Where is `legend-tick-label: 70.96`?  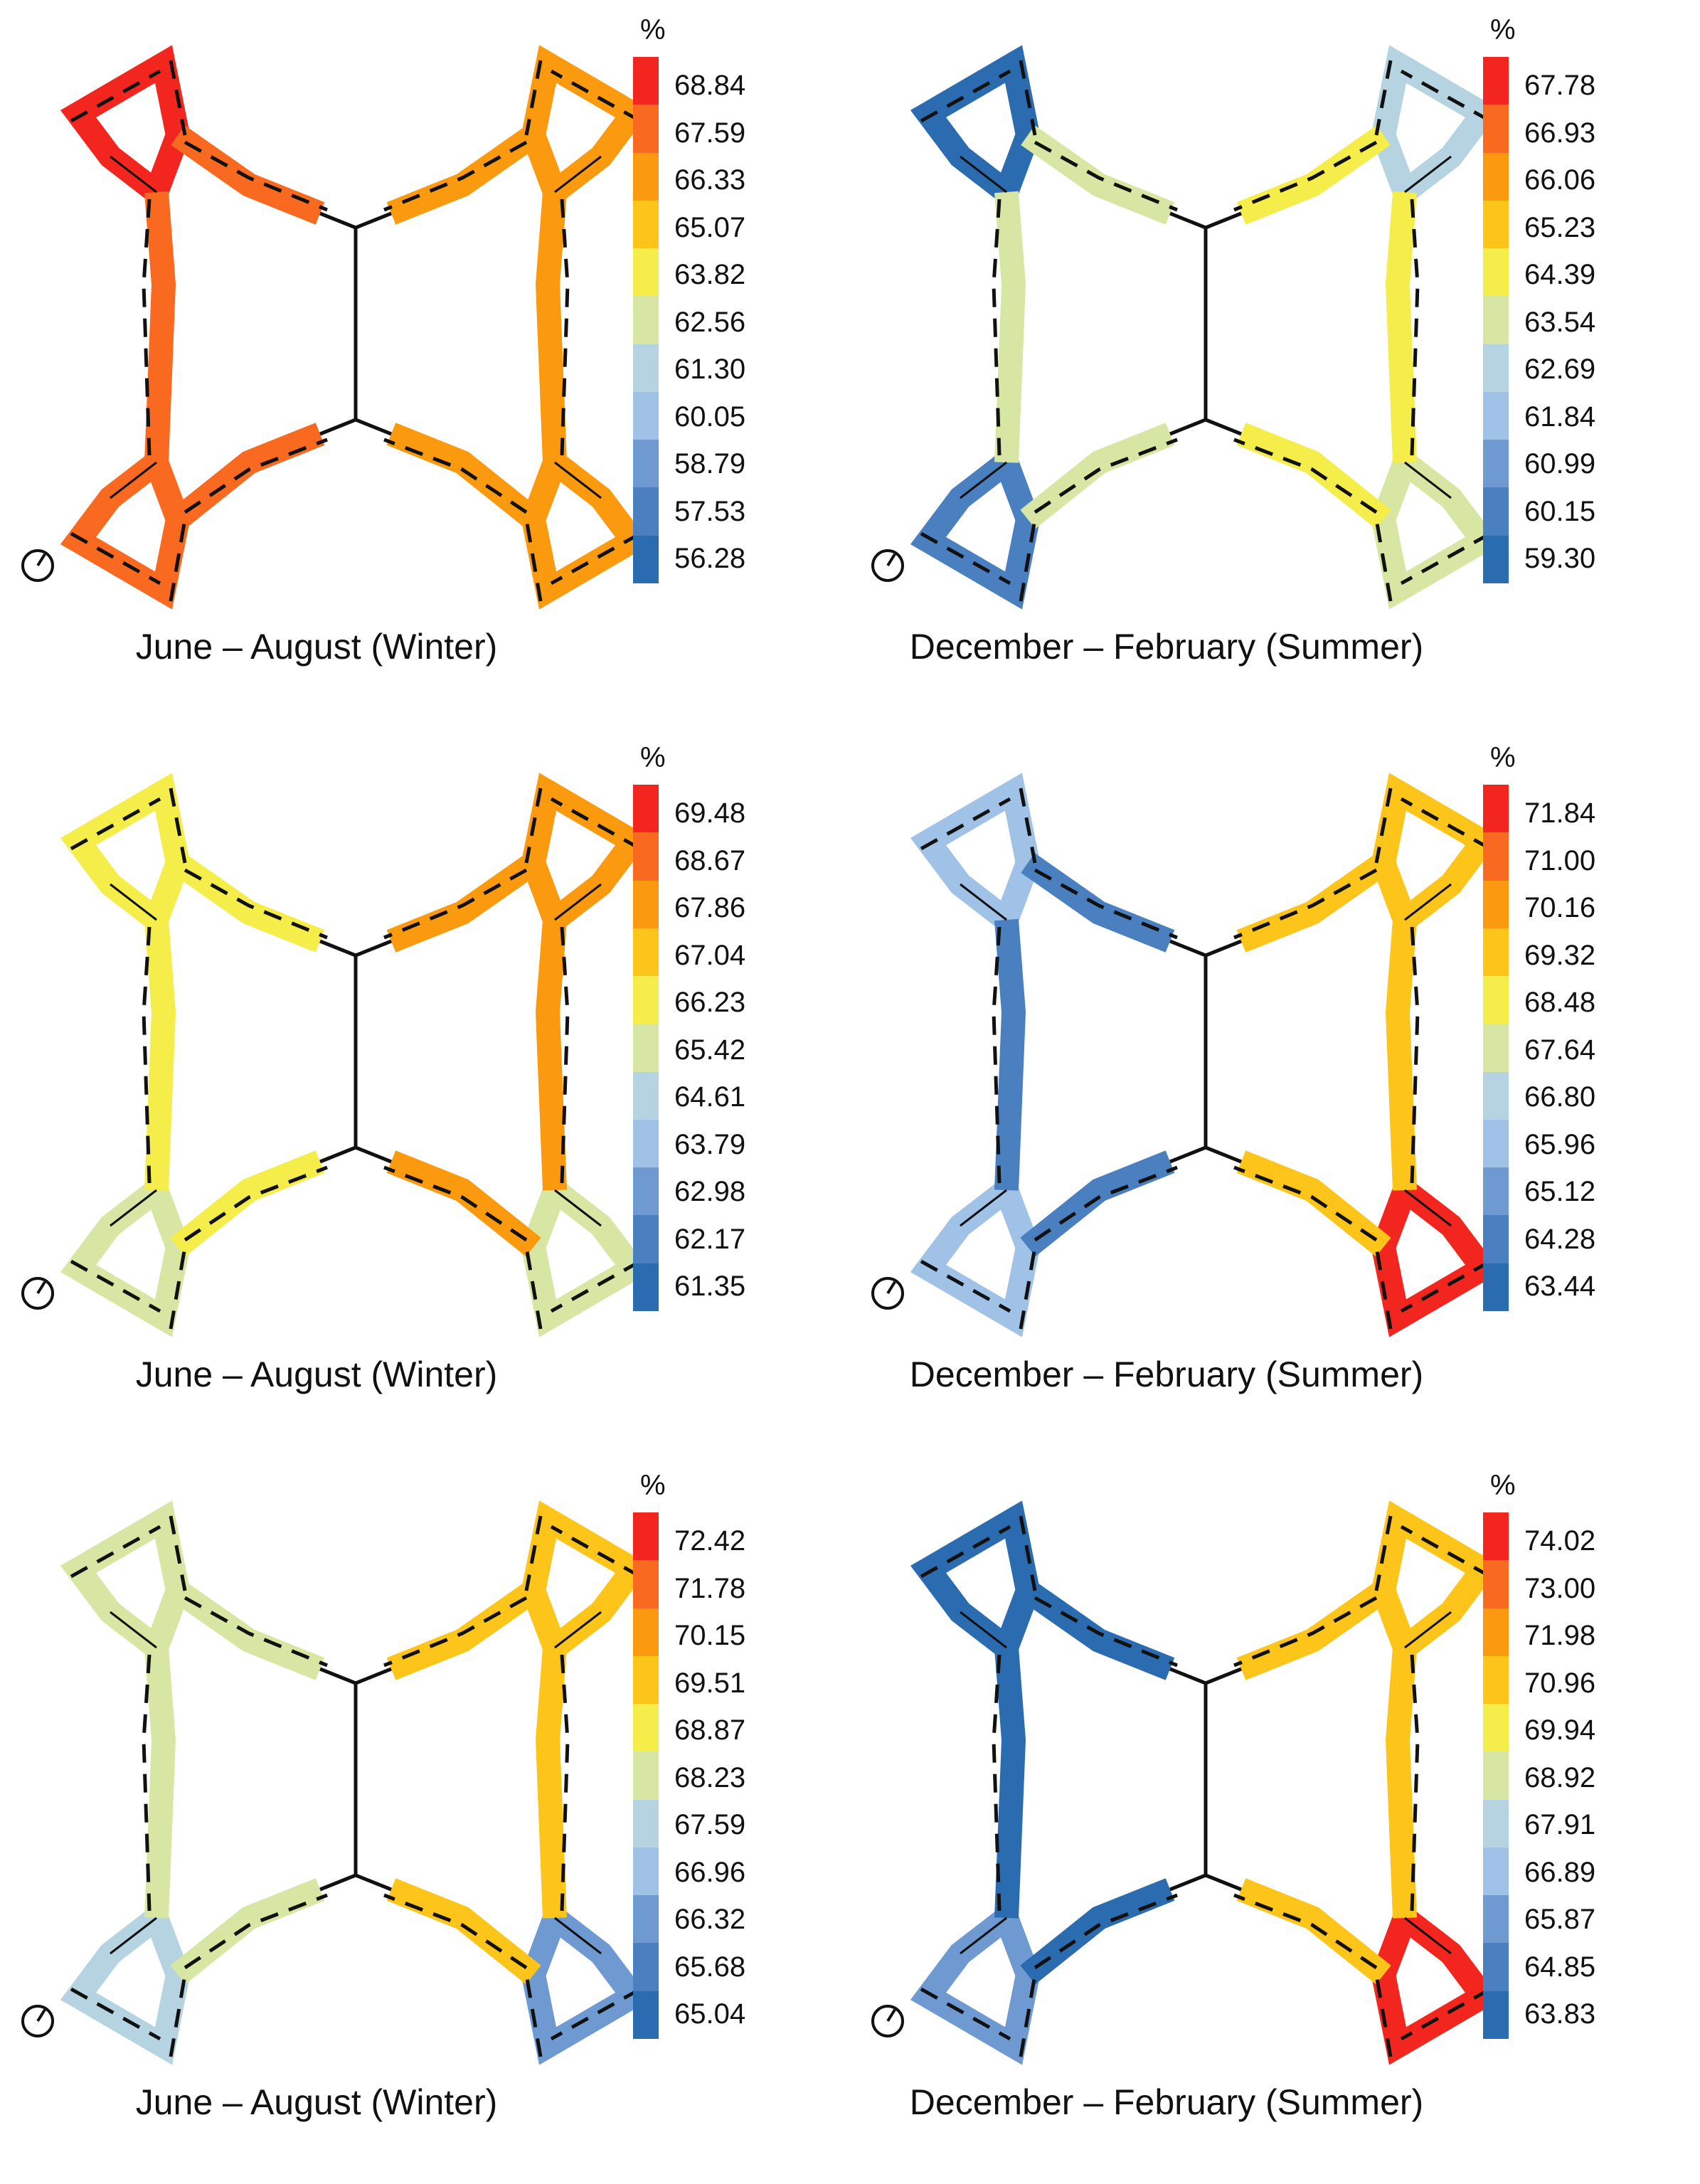
legend-tick-label: 70.96 is located at coordinates (1560, 1683).